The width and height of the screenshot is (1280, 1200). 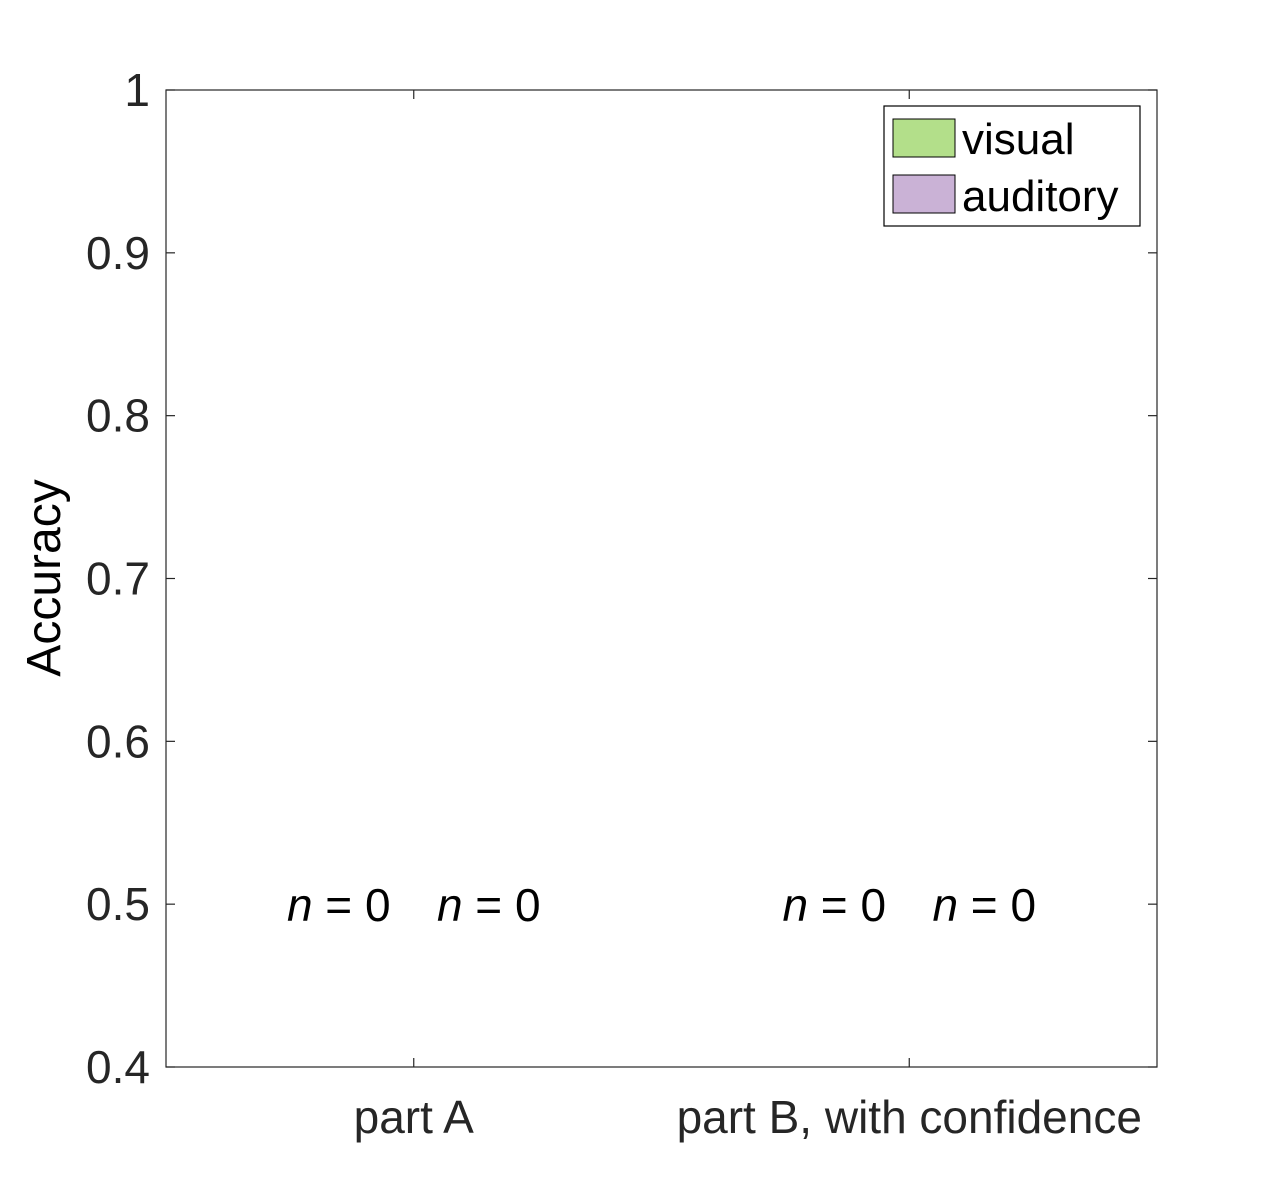 I want to click on legend-swatch-visual, so click(x=924, y=138).